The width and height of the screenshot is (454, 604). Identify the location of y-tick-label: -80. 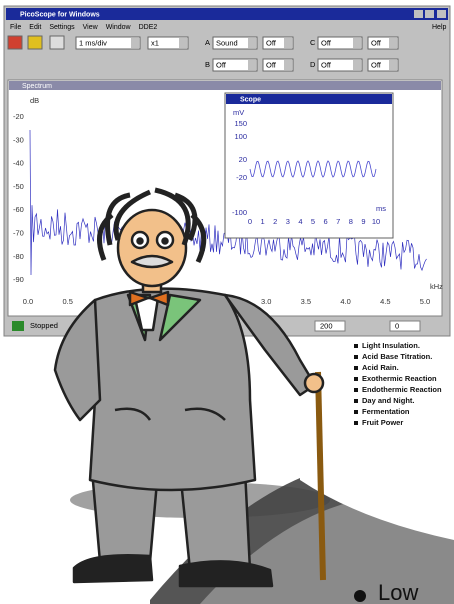
(18, 256).